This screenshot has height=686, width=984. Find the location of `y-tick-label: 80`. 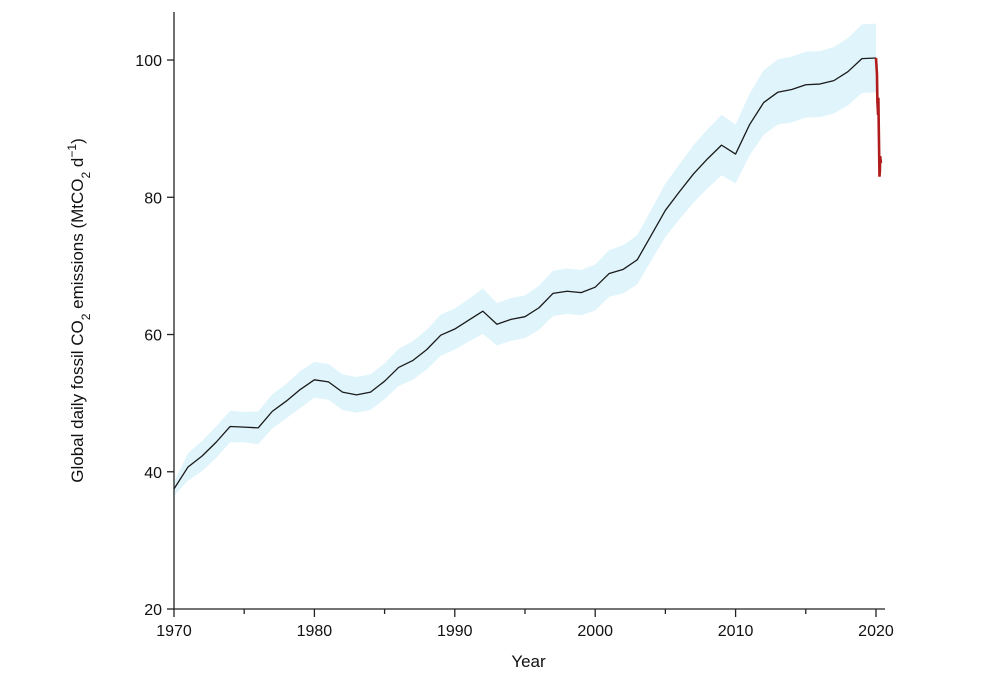

y-tick-label: 80 is located at coordinates (153, 198).